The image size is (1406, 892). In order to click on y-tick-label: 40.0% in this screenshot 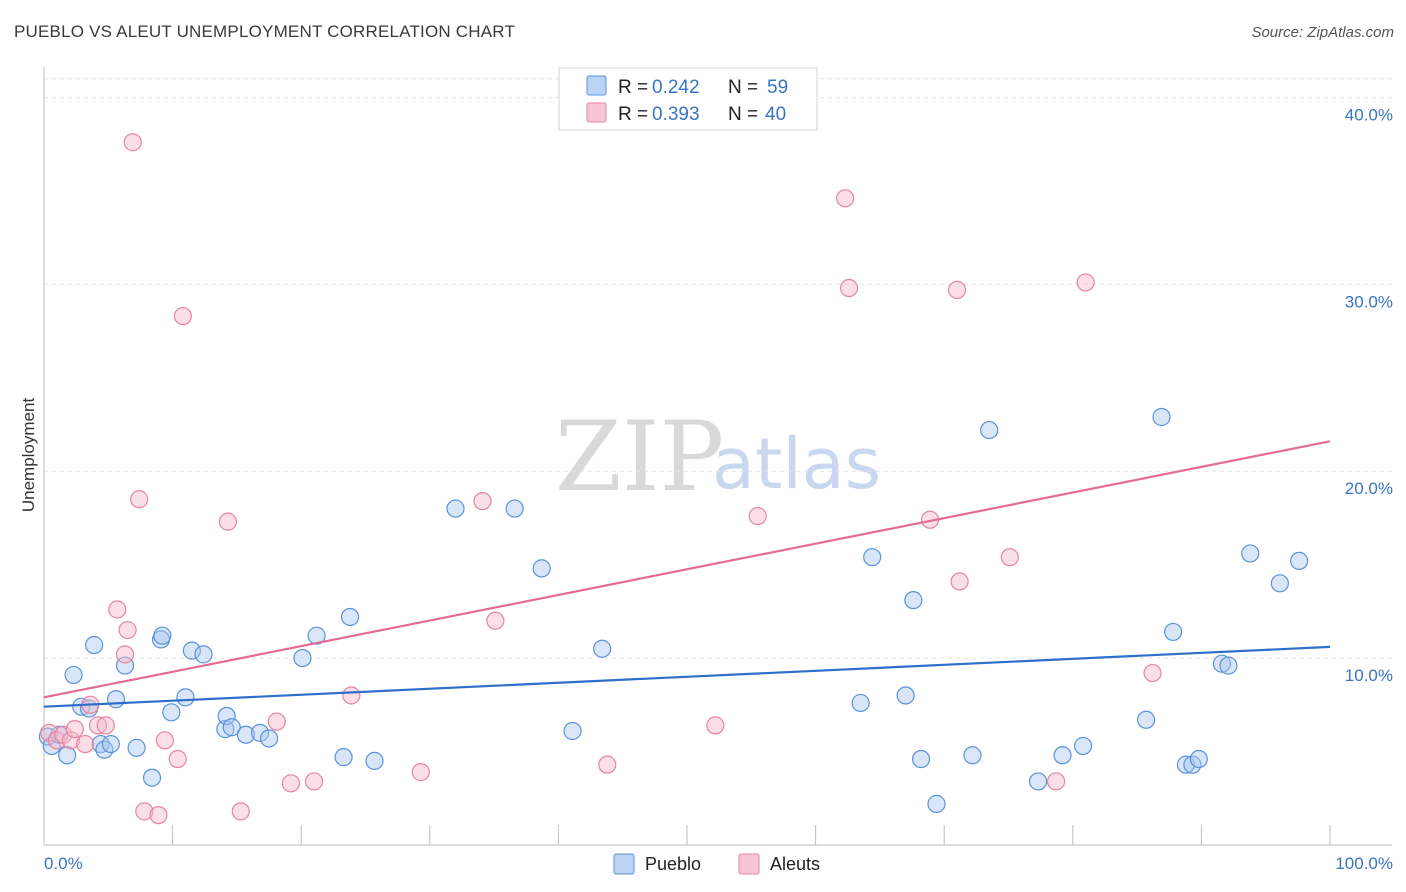, I will do `click(1369, 114)`.